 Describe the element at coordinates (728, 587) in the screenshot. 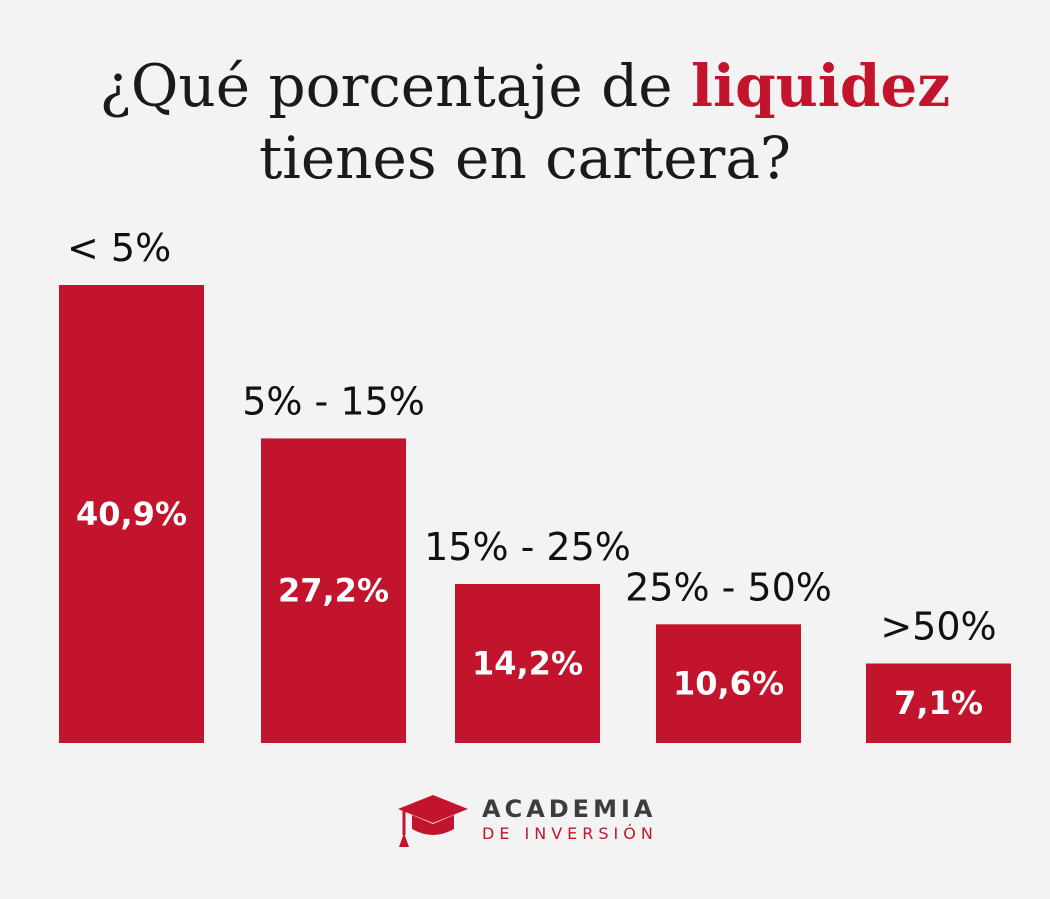

I see `category-label-3: 25% - 50%` at that location.